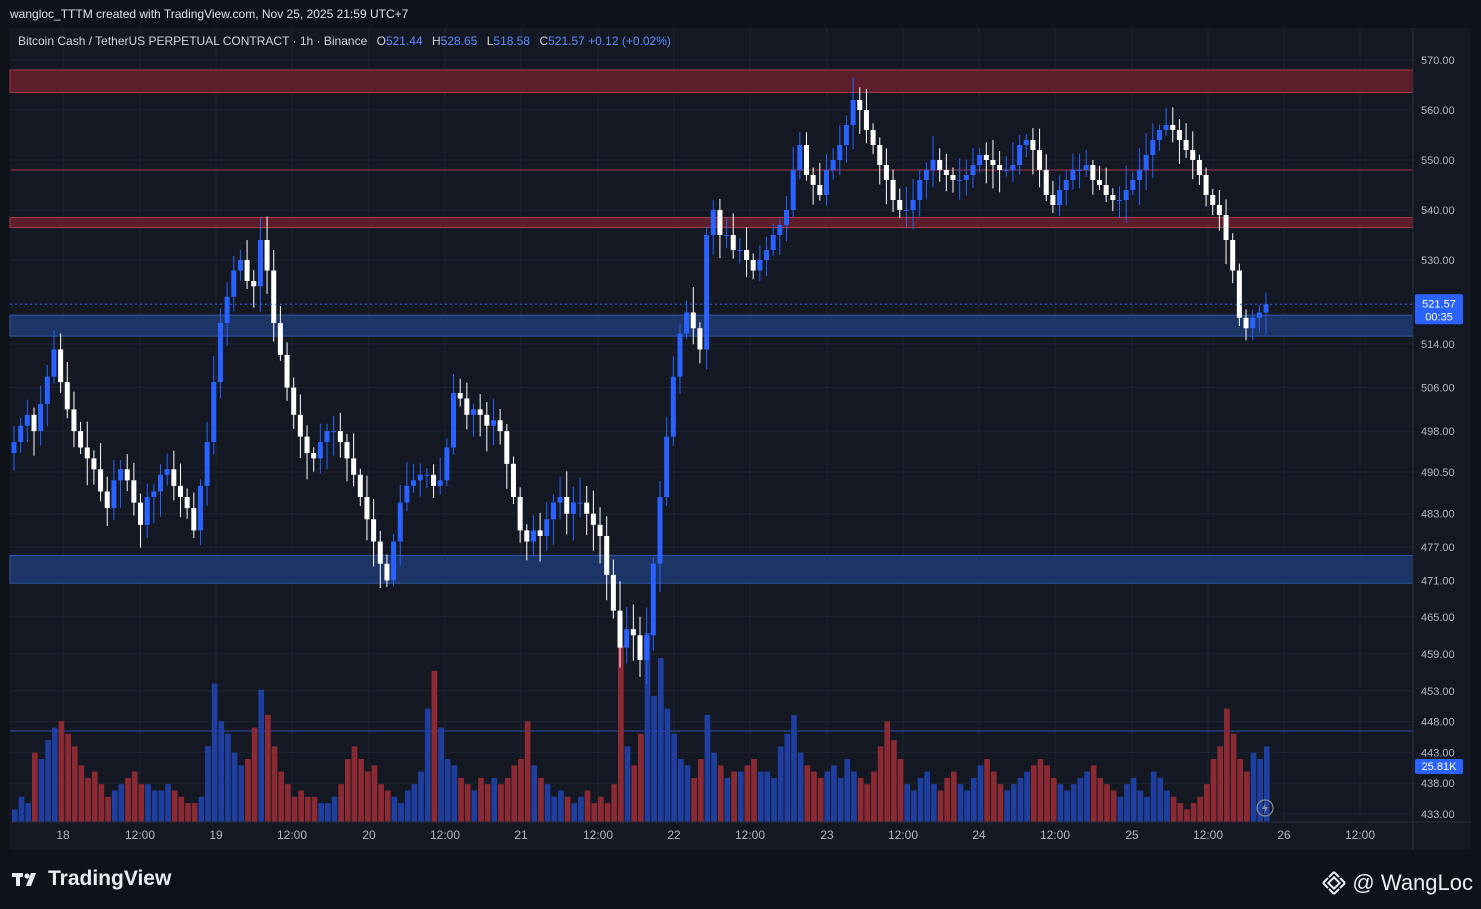  I want to click on price-tick-label: 477.00, so click(1438, 548).